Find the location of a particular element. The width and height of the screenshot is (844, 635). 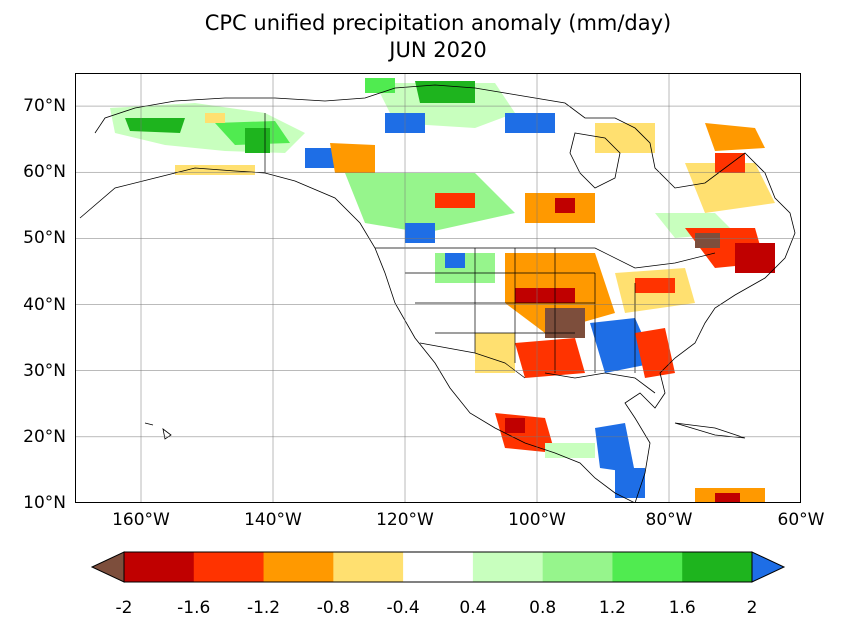

latitude-tick-label: 60°N is located at coordinates (44, 172).